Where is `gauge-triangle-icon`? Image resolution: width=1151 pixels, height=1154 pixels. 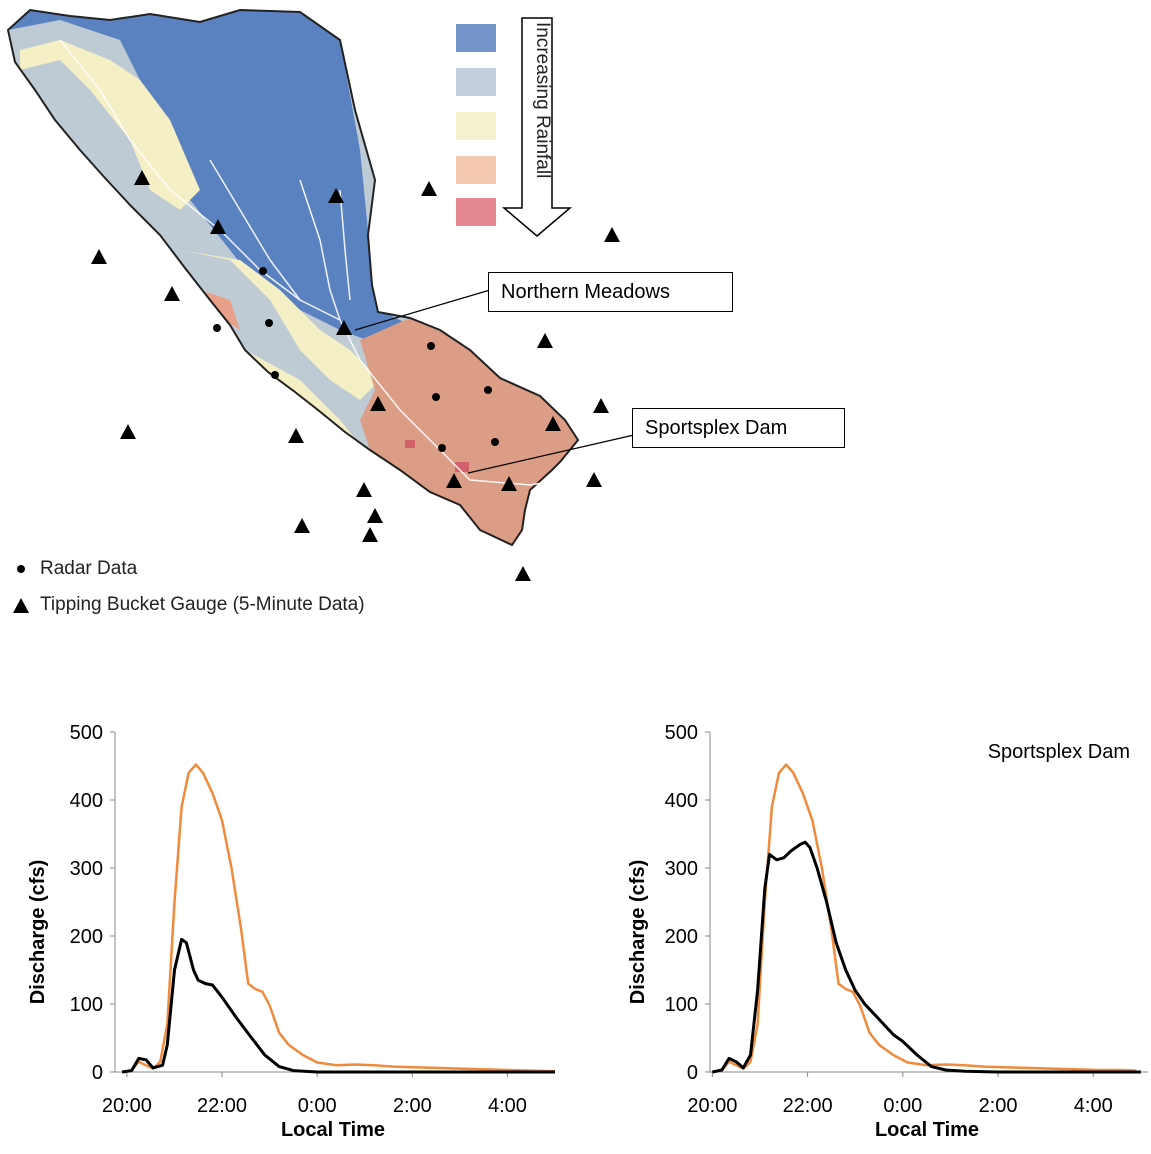
gauge-triangle-icon is located at coordinates (21, 605).